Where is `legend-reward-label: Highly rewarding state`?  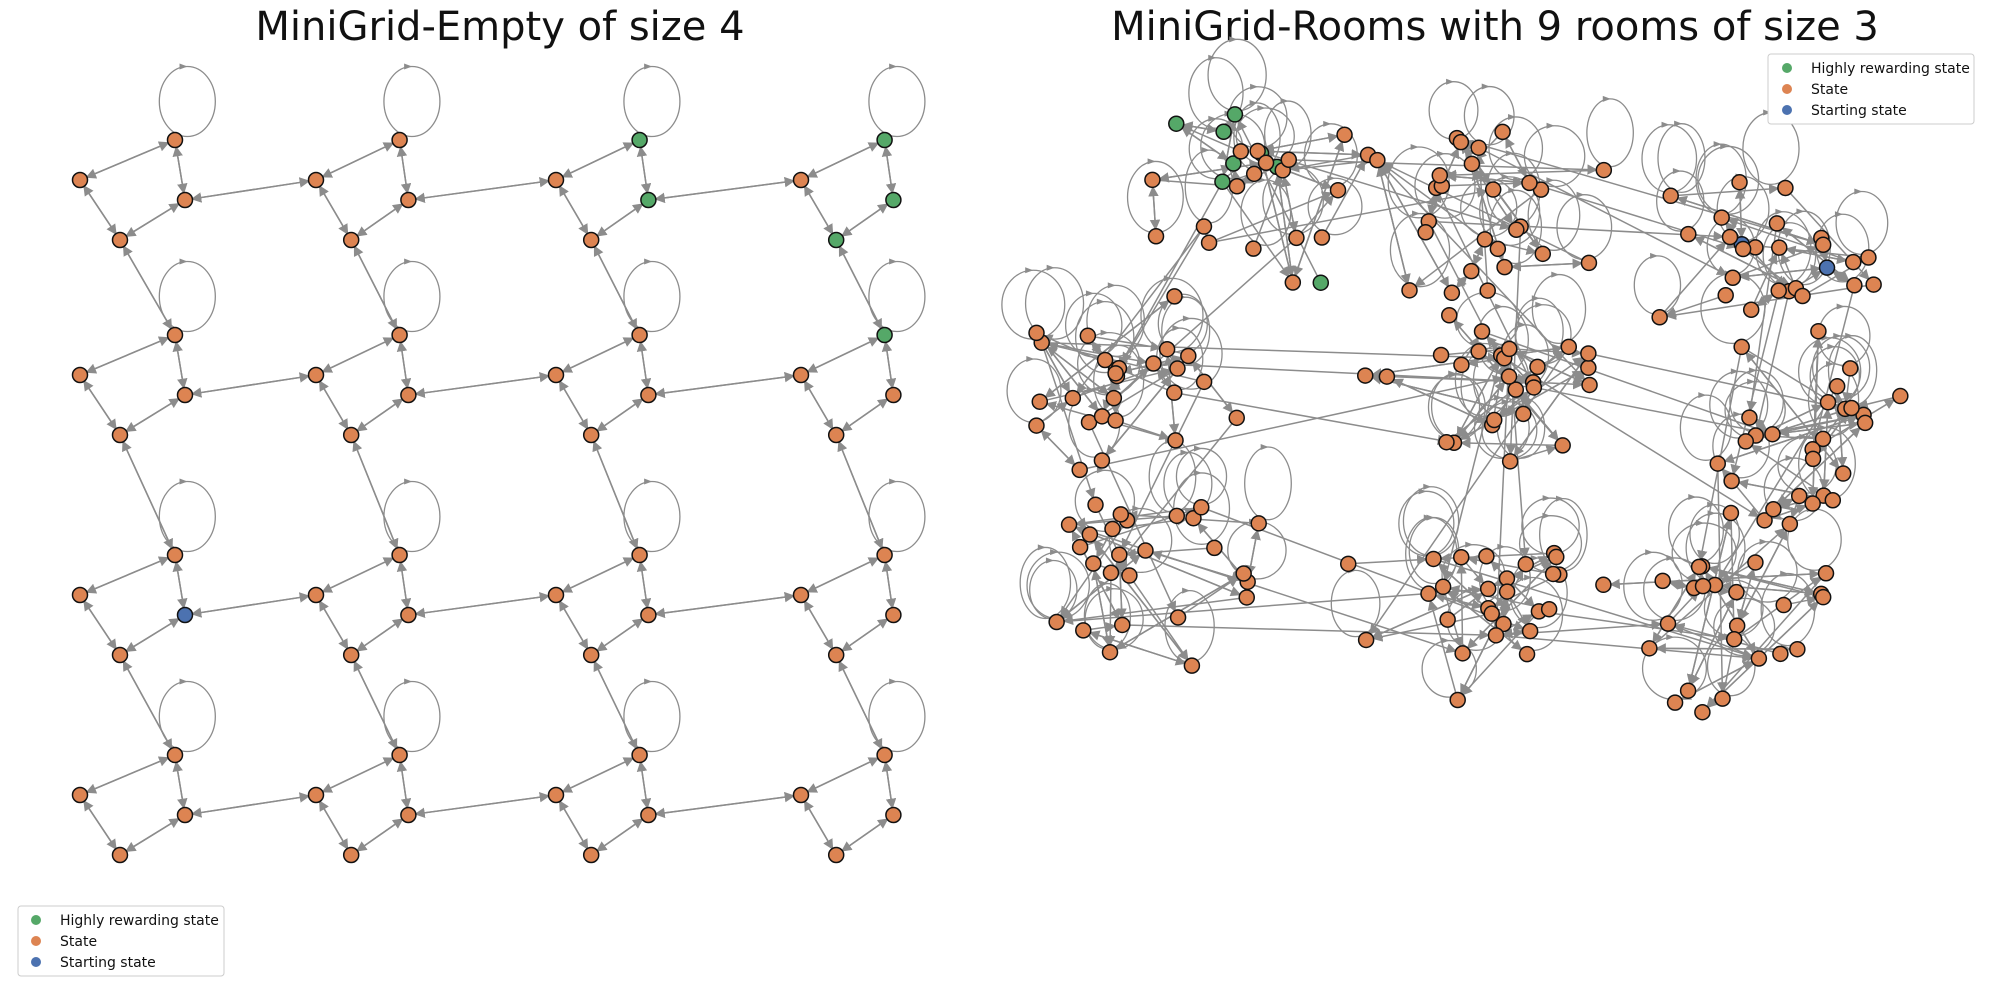
legend-reward-label: Highly rewarding state is located at coordinates (1890, 69).